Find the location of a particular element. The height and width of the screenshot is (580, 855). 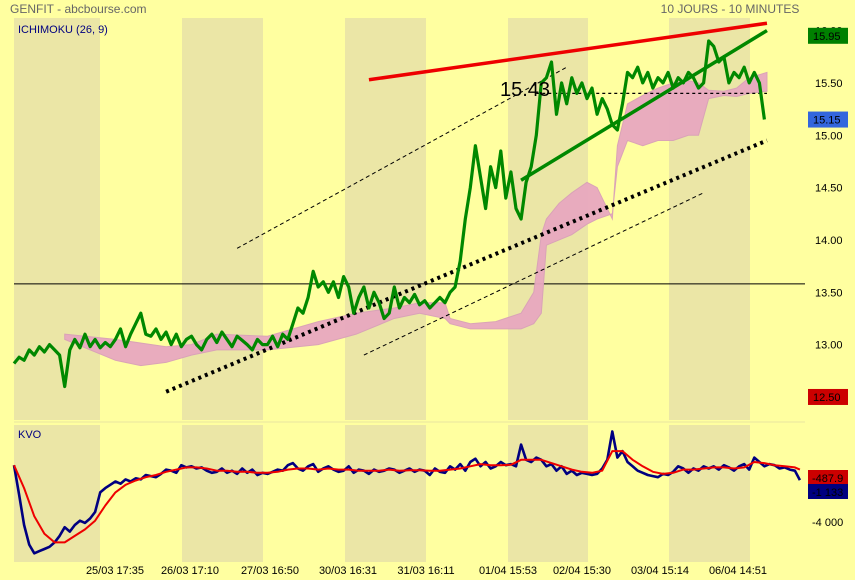

kvo-y-tick-label: -4 000 is located at coordinates (827, 523).